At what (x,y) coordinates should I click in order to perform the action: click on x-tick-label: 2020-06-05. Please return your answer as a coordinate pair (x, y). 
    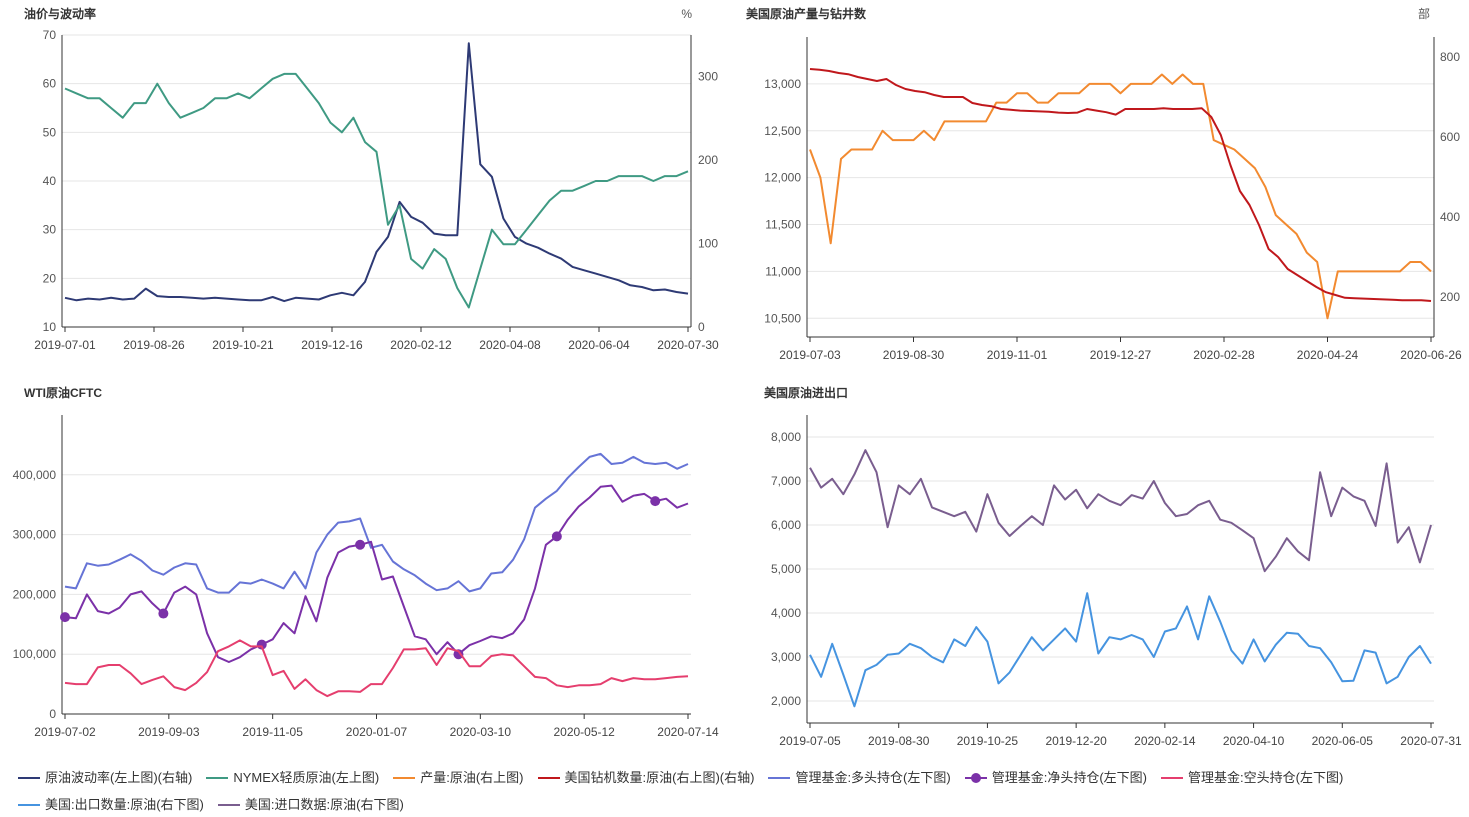
    Looking at the image, I should click on (1343, 741).